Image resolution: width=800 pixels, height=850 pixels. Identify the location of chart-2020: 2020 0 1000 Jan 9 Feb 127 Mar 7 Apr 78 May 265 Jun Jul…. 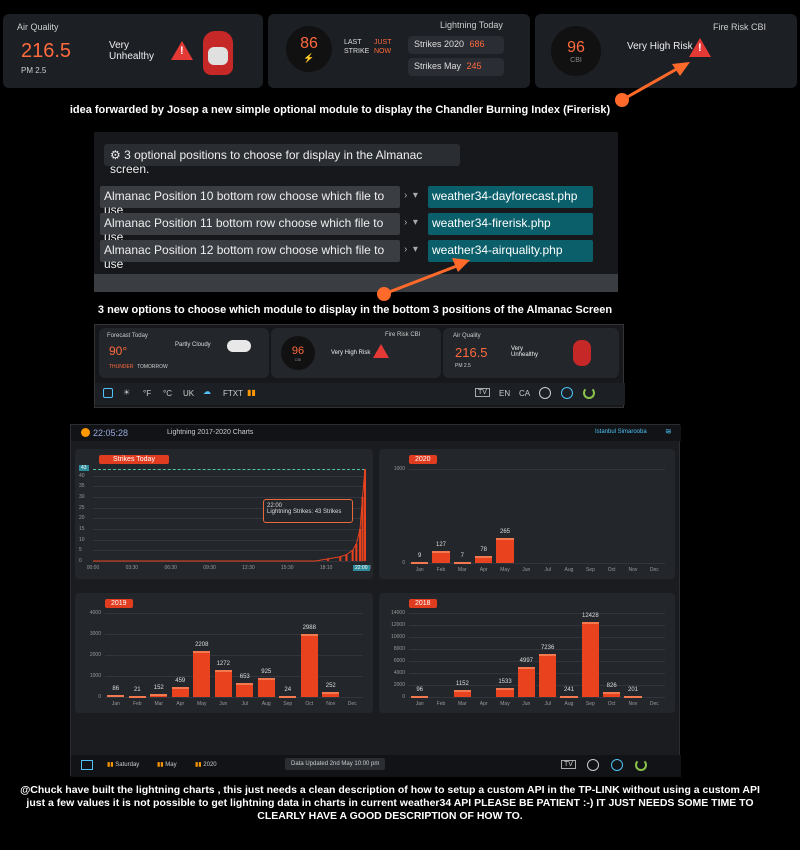
(527, 514).